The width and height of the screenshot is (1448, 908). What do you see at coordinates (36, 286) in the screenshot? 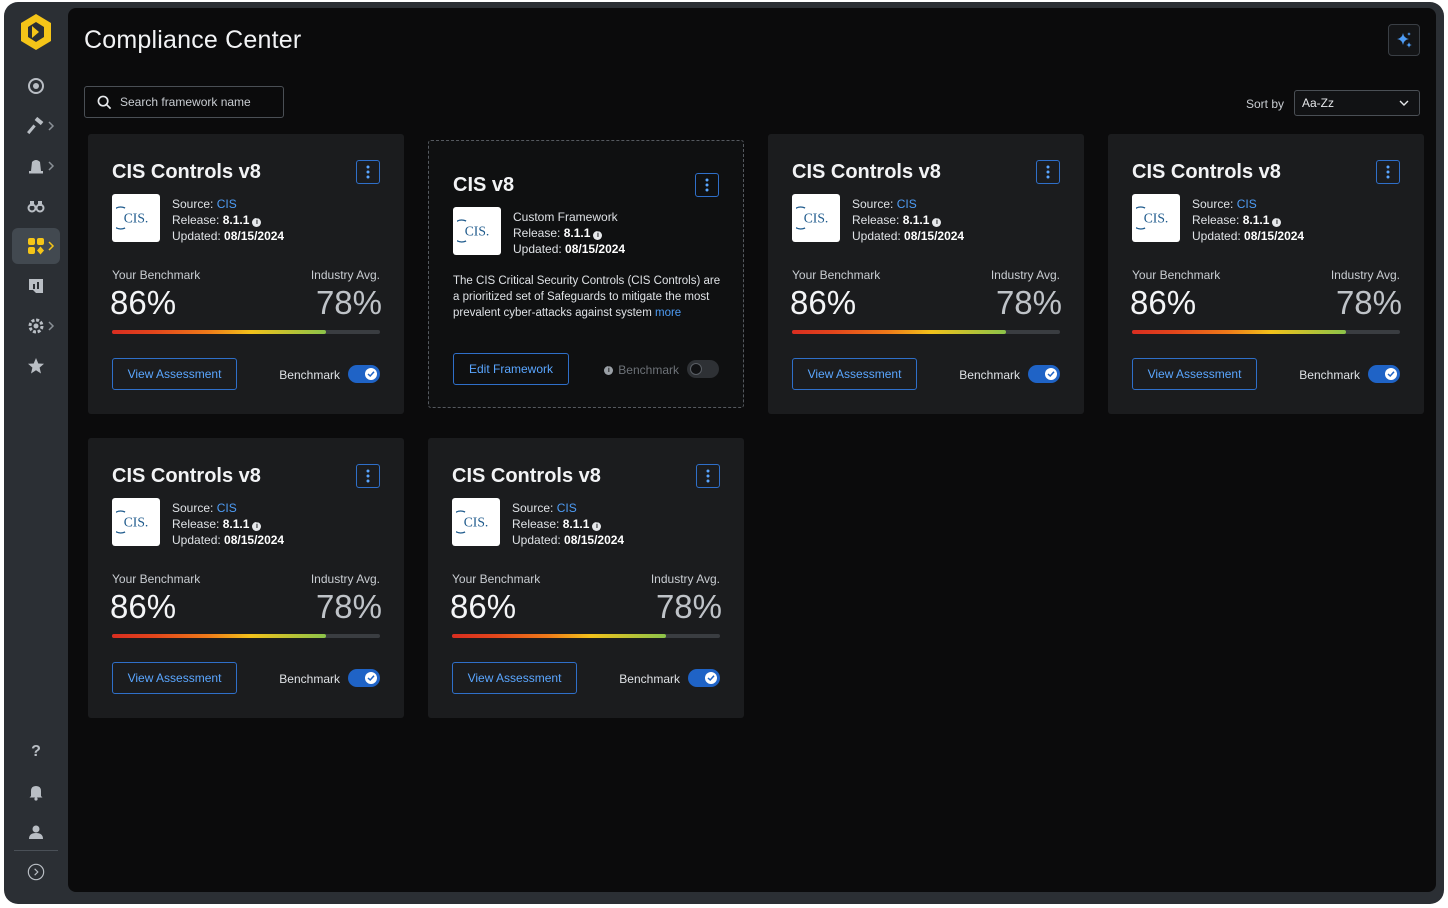
I see `sidebar-item-reports` at bounding box center [36, 286].